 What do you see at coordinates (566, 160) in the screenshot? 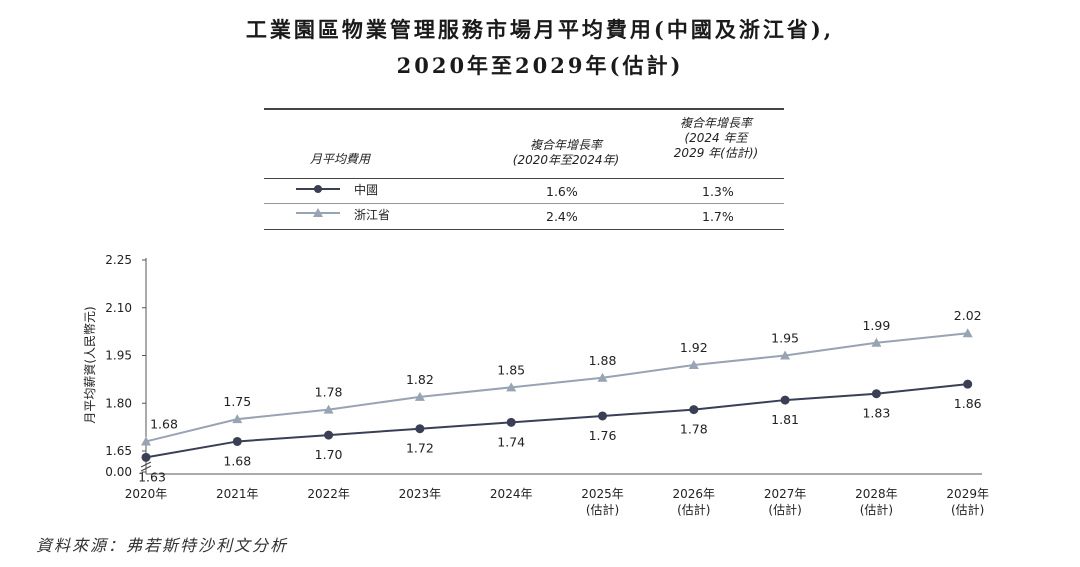
I see `col1-header-line: (2020年至2024年)` at bounding box center [566, 160].